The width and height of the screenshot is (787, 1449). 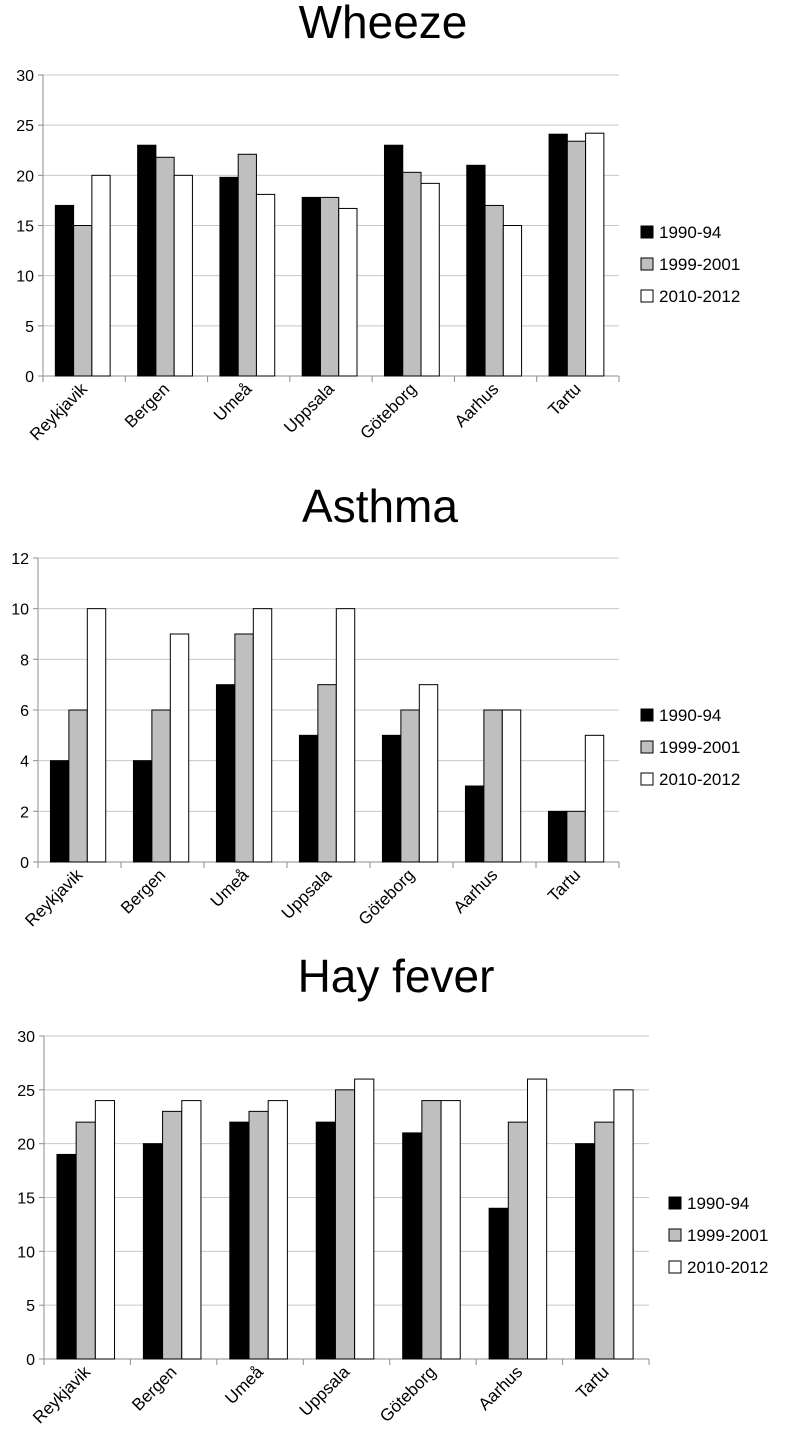 I want to click on hay-fever-y-tick-label: 25, so click(x=26, y=1091).